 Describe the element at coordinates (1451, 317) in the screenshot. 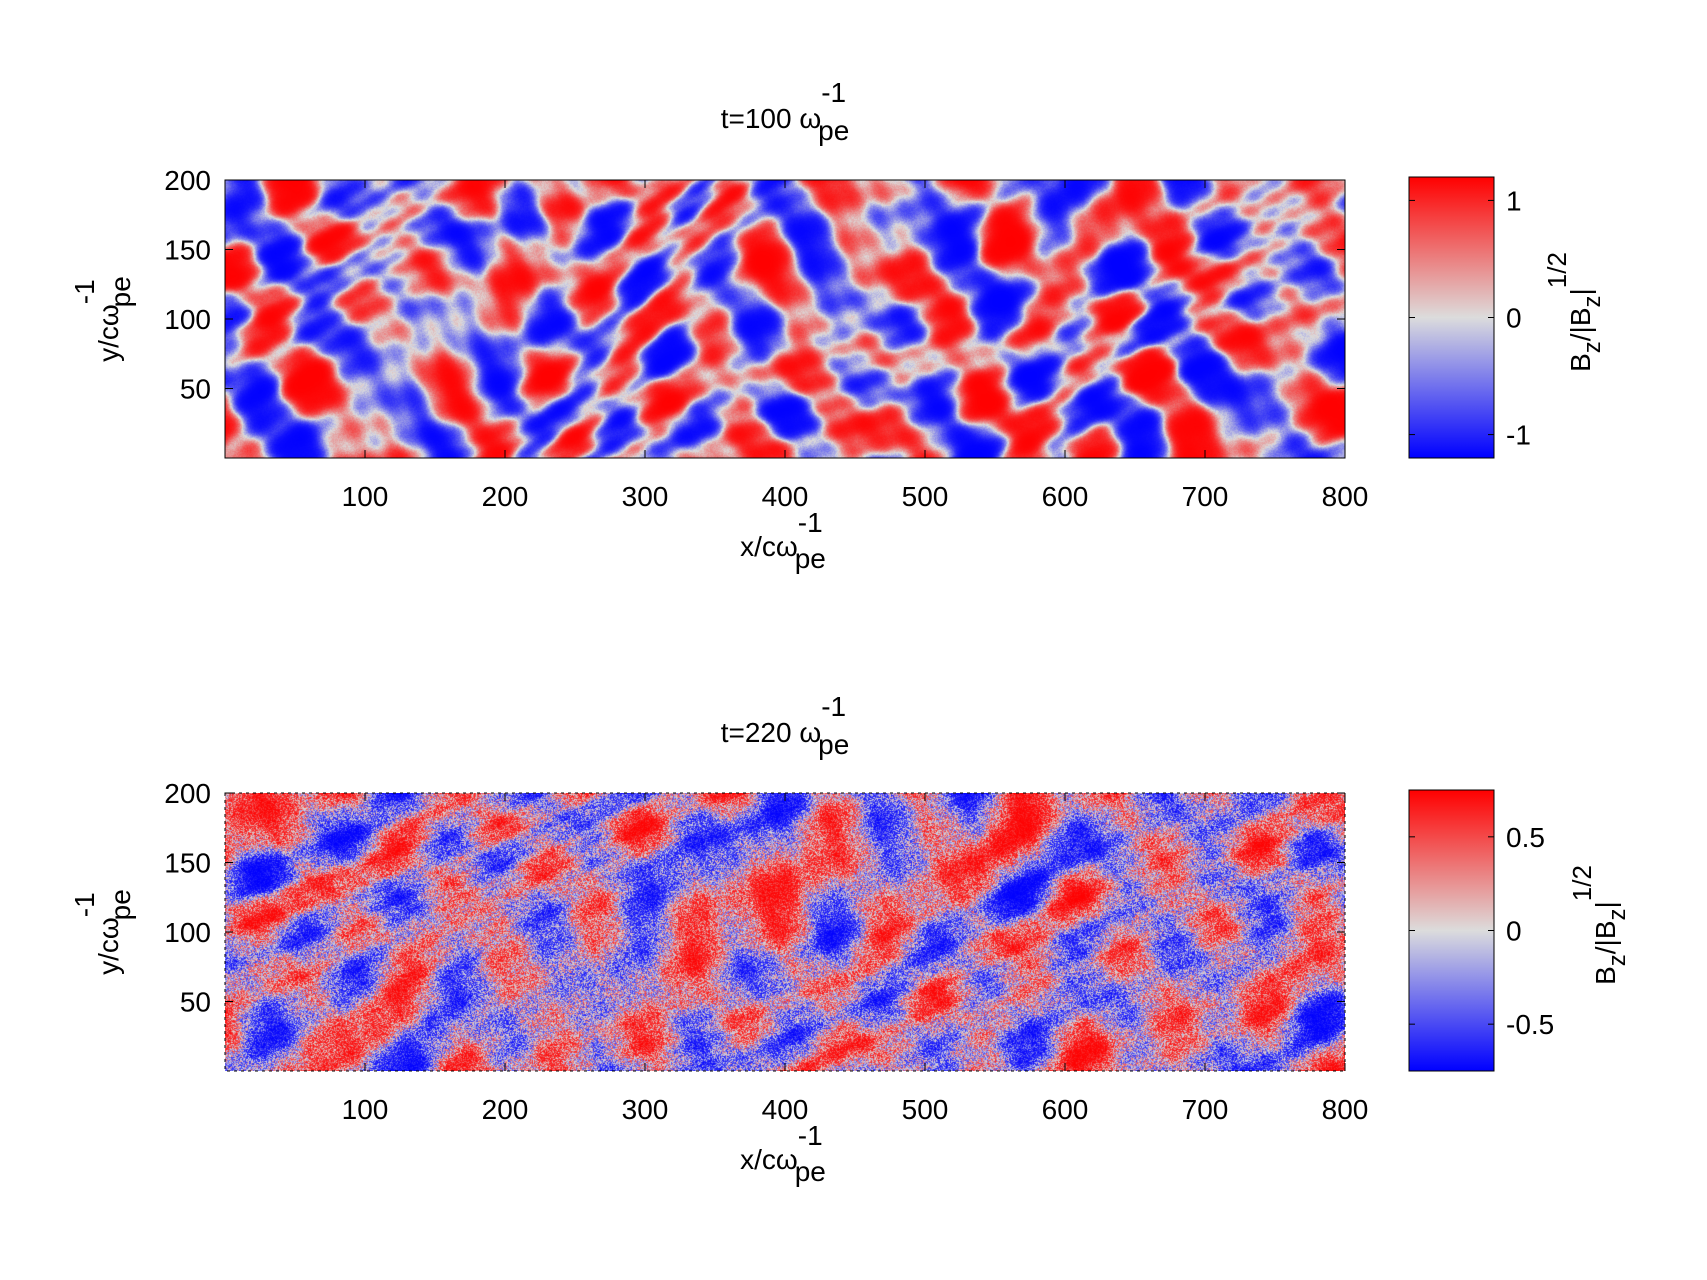

I see `panel-1-colorbar` at that location.